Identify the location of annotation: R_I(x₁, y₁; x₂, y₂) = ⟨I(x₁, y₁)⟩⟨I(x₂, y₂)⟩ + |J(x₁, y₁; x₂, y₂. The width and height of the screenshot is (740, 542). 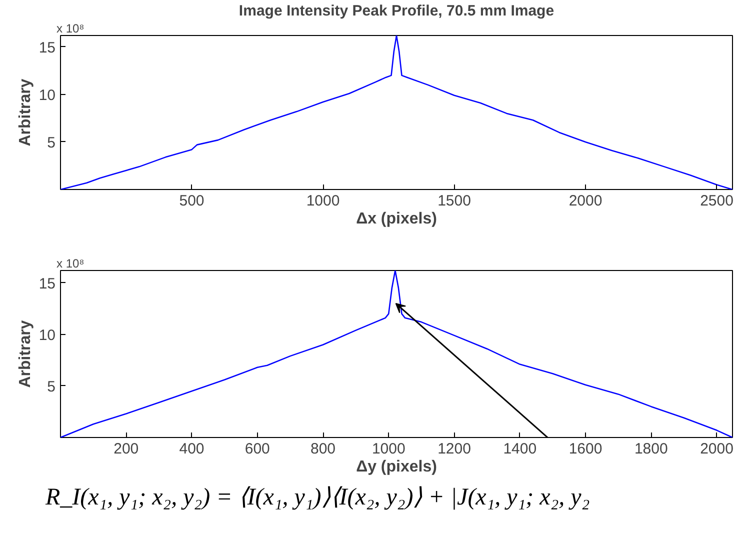
(317, 497).